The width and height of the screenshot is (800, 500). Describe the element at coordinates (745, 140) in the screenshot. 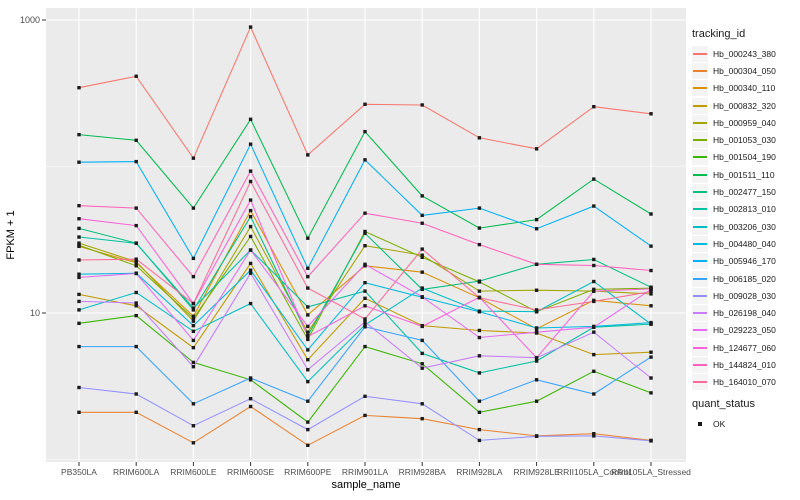

I see `legend-item-Hb_001053_030: Hb_001053_030` at that location.